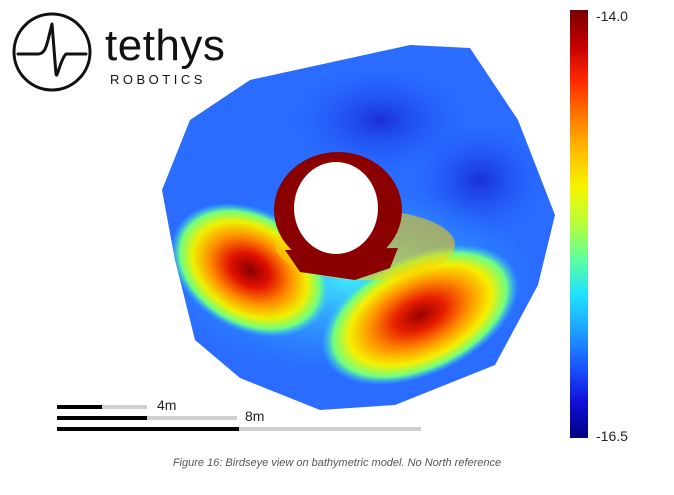  Describe the element at coordinates (52, 52) in the screenshot. I see `tethys-logo-mark-icon` at that location.